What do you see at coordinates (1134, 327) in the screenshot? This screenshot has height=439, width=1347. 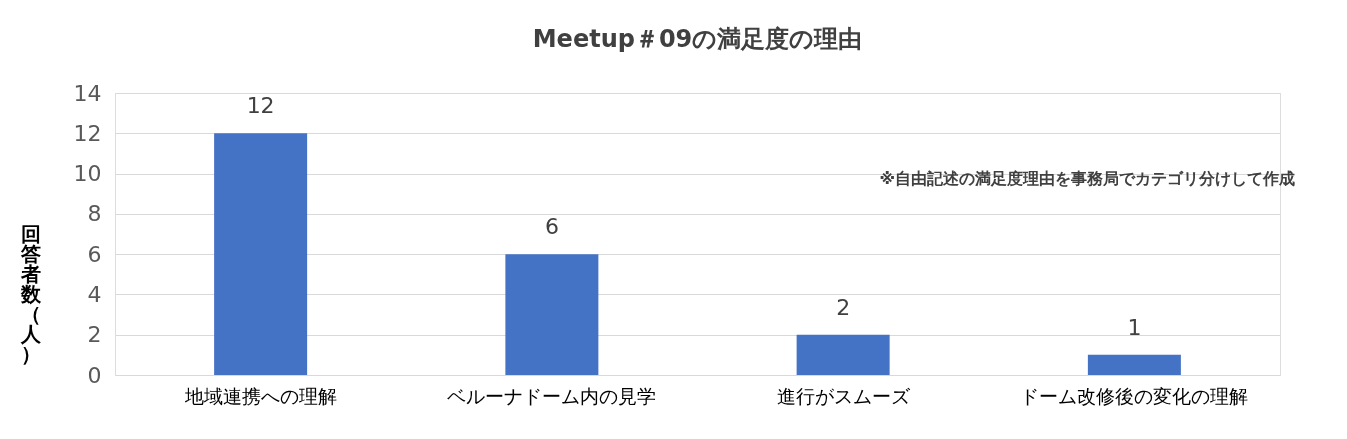 I see `data-label: 1` at bounding box center [1134, 327].